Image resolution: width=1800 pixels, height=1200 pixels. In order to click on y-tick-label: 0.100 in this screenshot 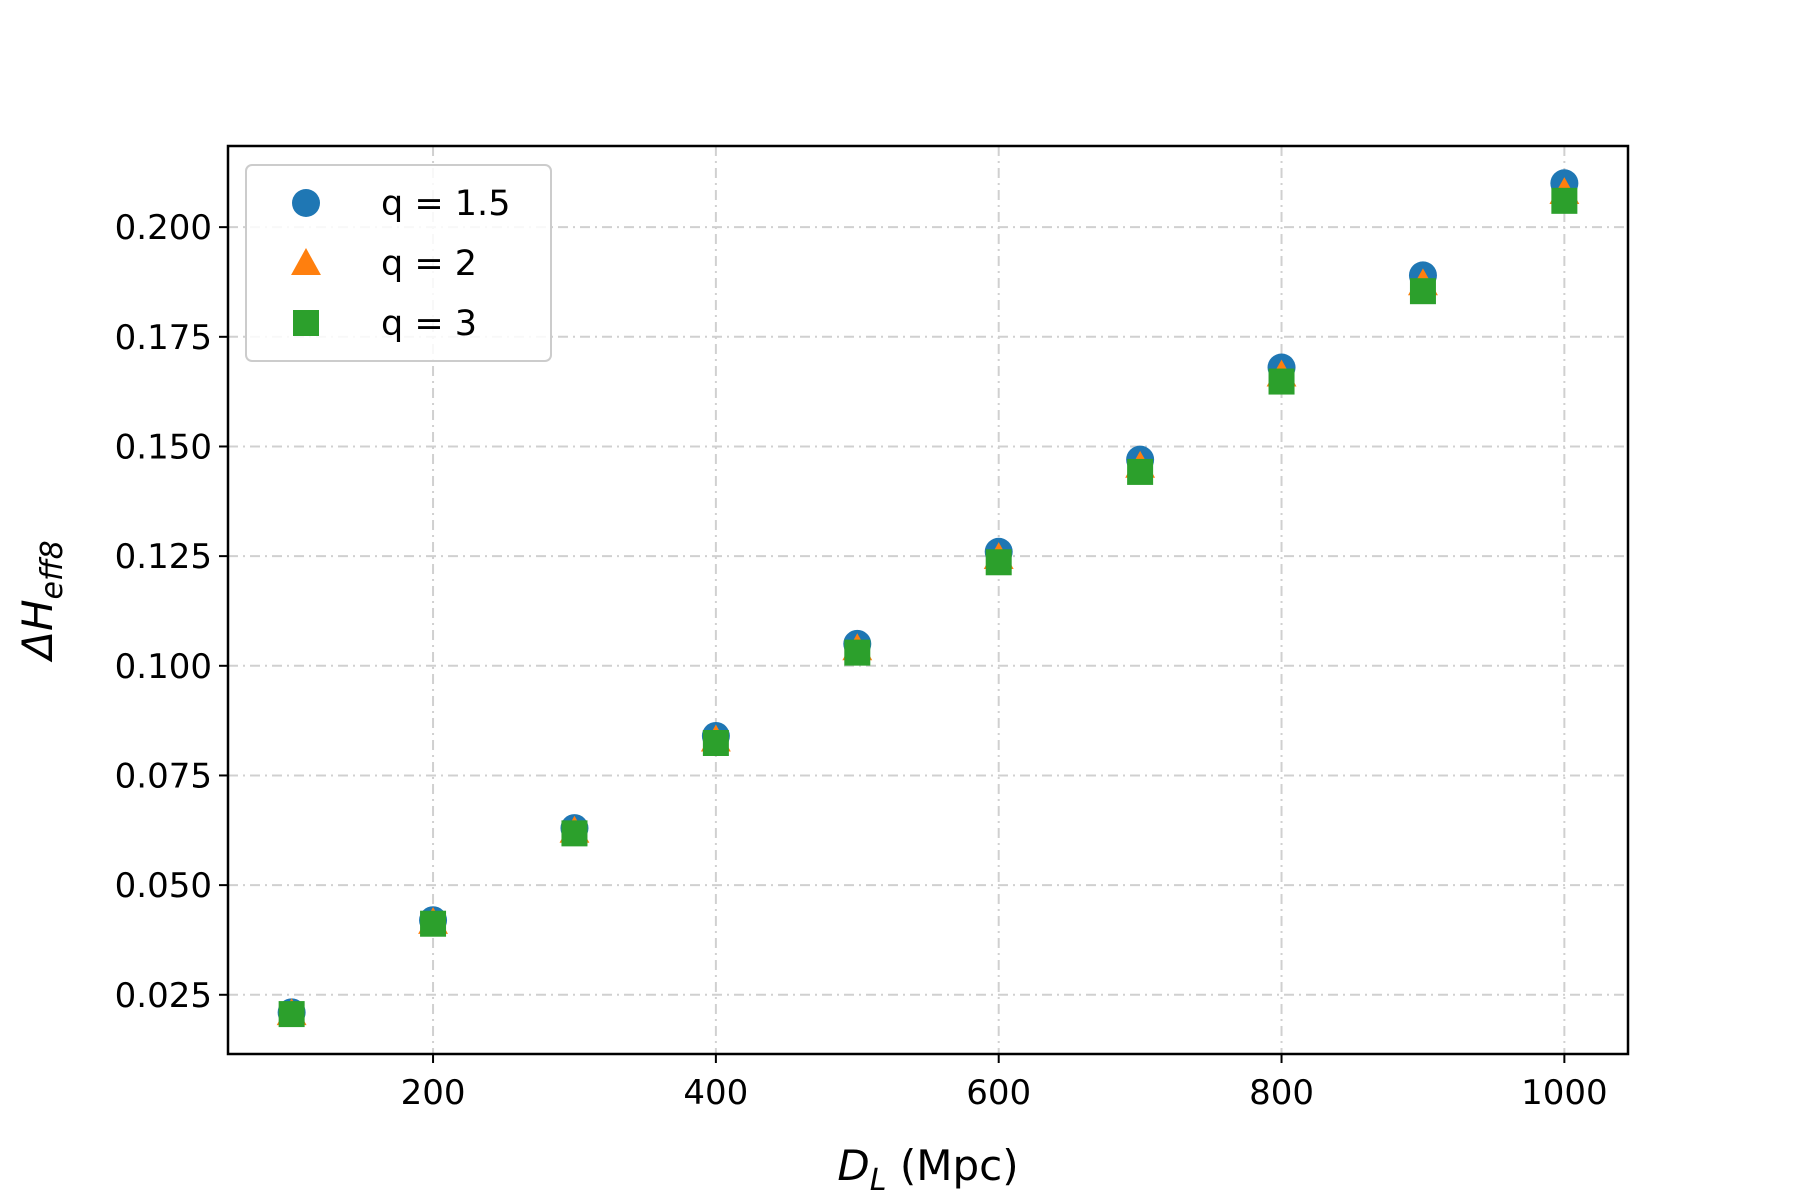, I will do `click(163, 667)`.